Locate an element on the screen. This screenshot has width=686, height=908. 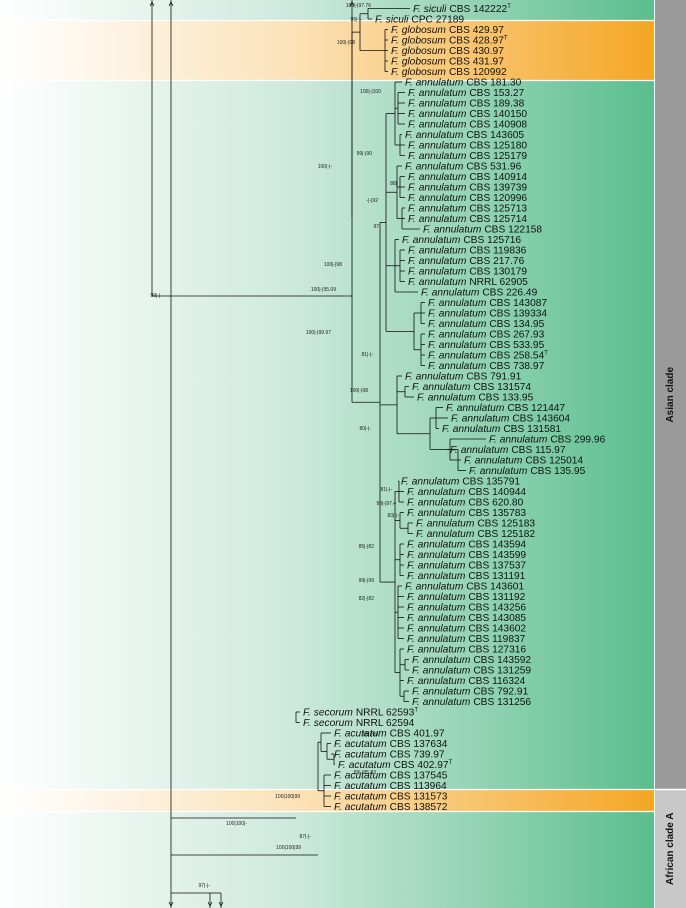
tip-label: F. annulatum CBS 140944 is located at coordinates (466, 492).